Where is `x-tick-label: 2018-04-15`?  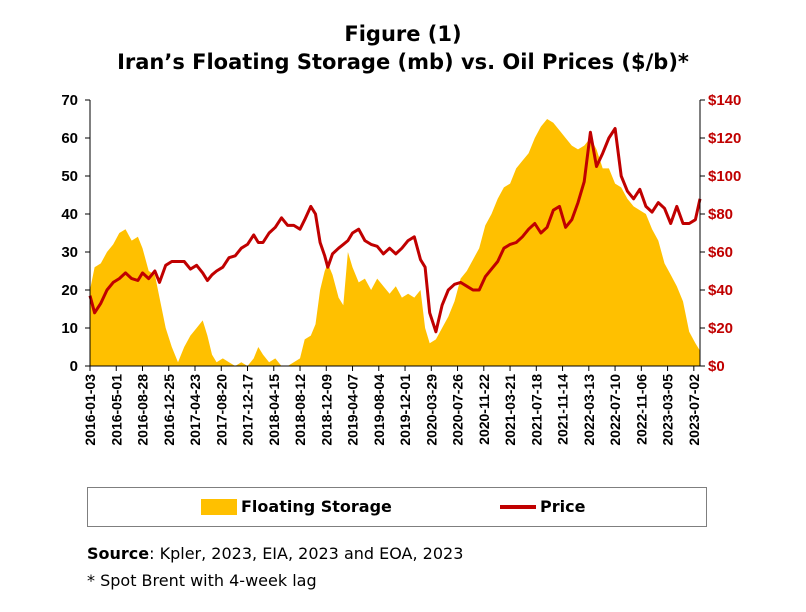
x-tick-label: 2018-04-15 is located at coordinates (274, 410).